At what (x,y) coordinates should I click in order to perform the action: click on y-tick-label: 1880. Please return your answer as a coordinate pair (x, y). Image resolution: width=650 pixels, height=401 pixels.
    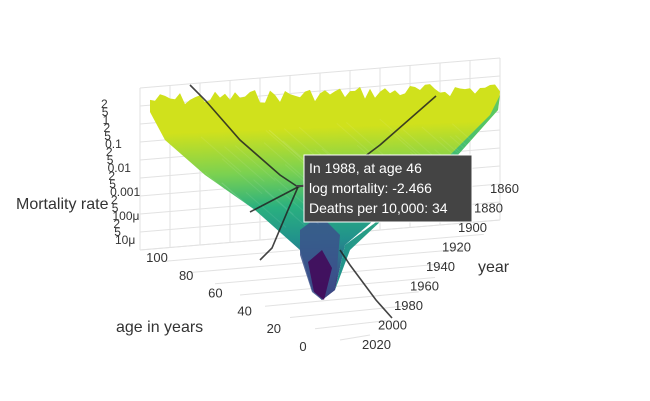
    Looking at the image, I should click on (488, 208).